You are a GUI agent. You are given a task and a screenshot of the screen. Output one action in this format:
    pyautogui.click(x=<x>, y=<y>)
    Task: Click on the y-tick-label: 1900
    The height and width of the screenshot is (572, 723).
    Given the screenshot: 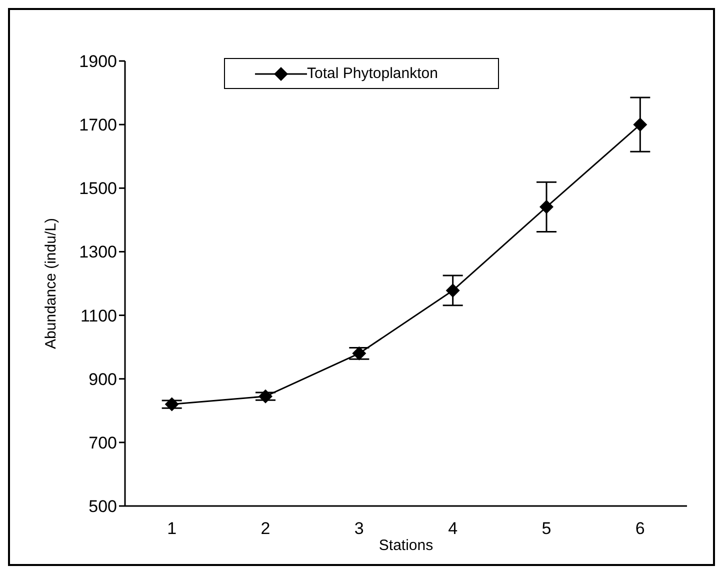 What is the action you would take?
    pyautogui.click(x=98, y=62)
    